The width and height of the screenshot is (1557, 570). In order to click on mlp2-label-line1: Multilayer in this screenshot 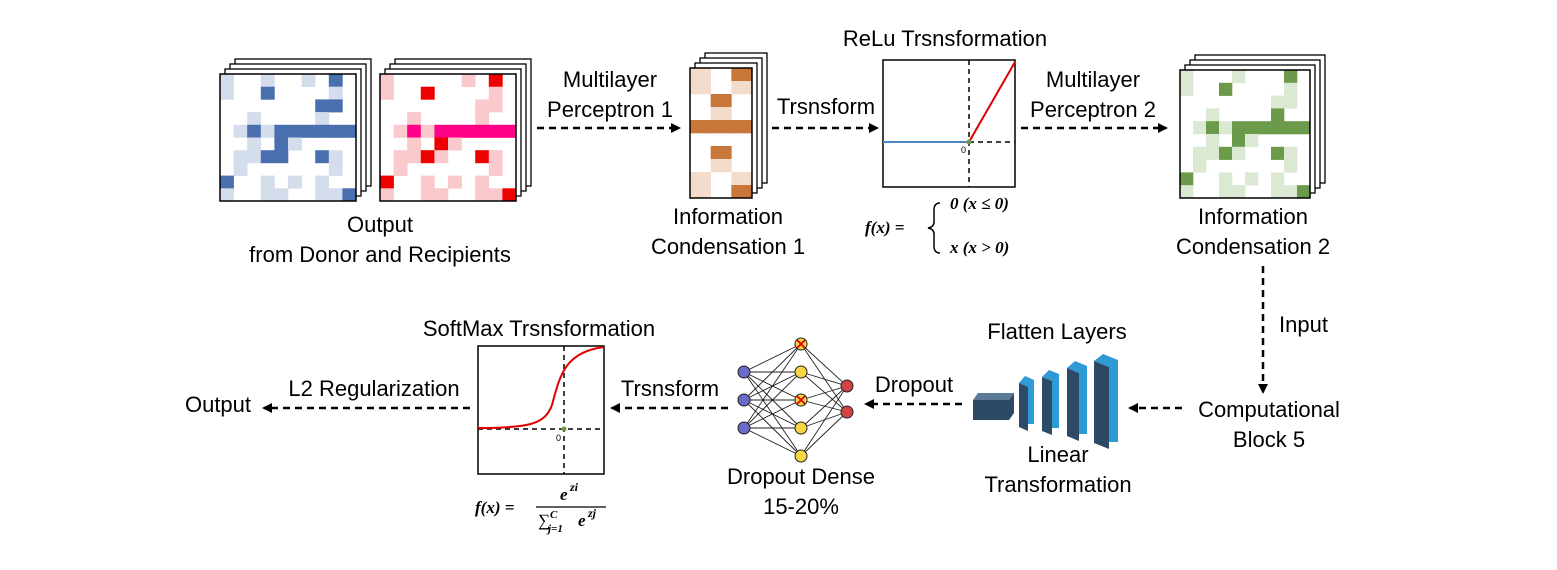, I will do `click(1093, 79)`.